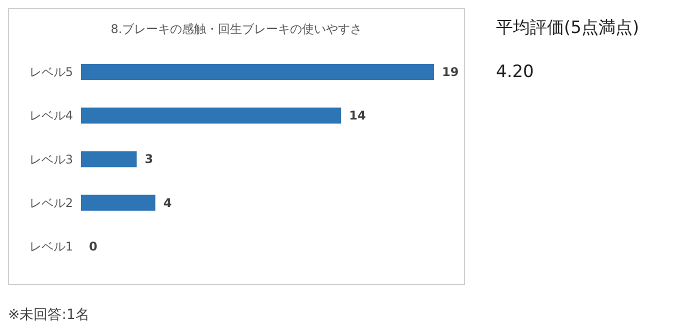 The width and height of the screenshot is (700, 333). I want to click on data-label: 3, so click(149, 159).